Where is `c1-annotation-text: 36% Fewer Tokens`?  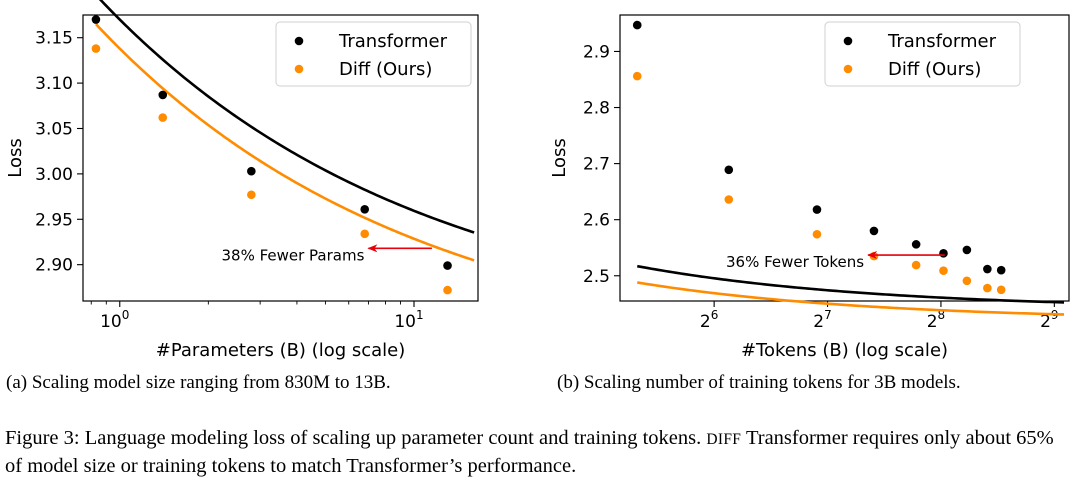
c1-annotation-text: 36% Fewer Tokens is located at coordinates (795, 262).